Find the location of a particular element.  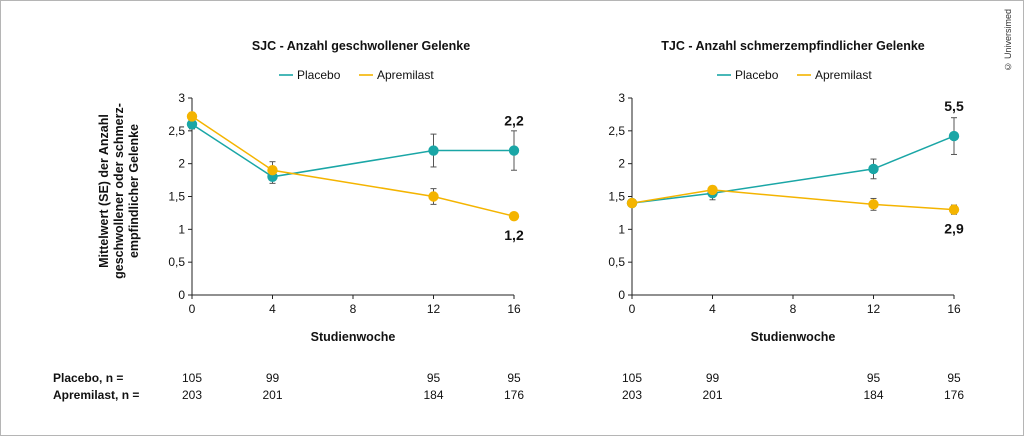

panel2-n-value: 203 is located at coordinates (632, 395).